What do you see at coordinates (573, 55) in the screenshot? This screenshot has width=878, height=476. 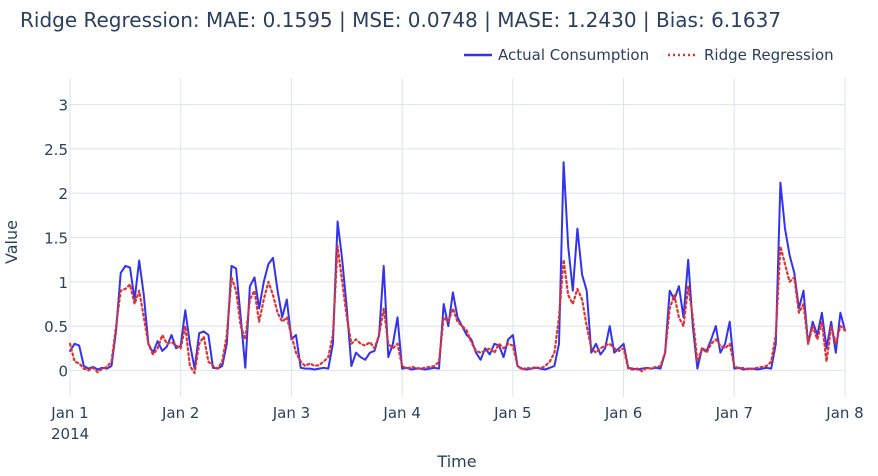 I see `legend-label-actual: Actual Consumption` at bounding box center [573, 55].